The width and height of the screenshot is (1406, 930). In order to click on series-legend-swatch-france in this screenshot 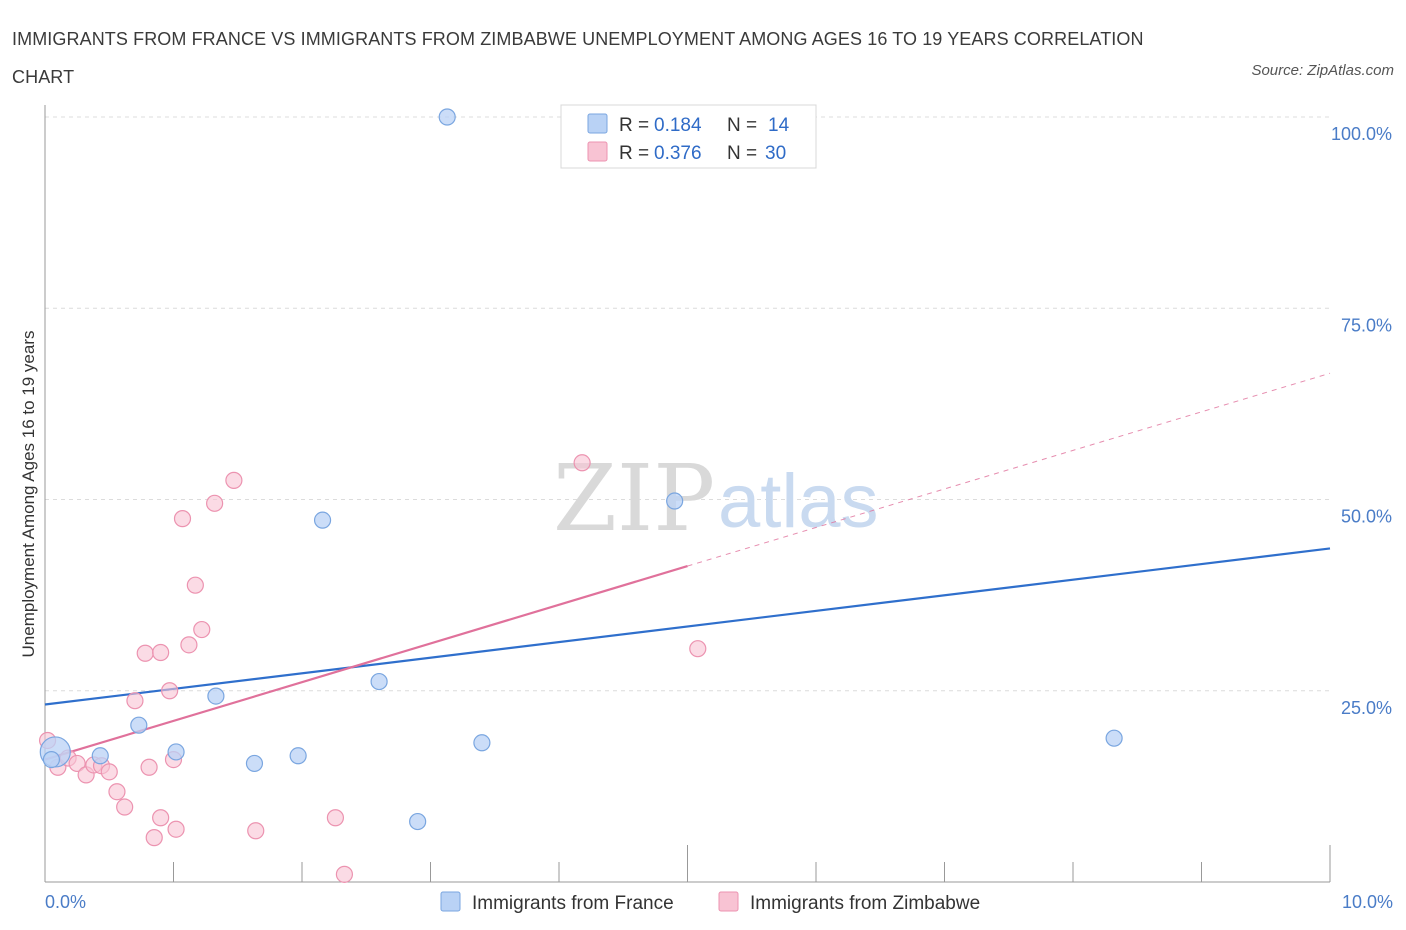, I will do `click(450, 901)`.